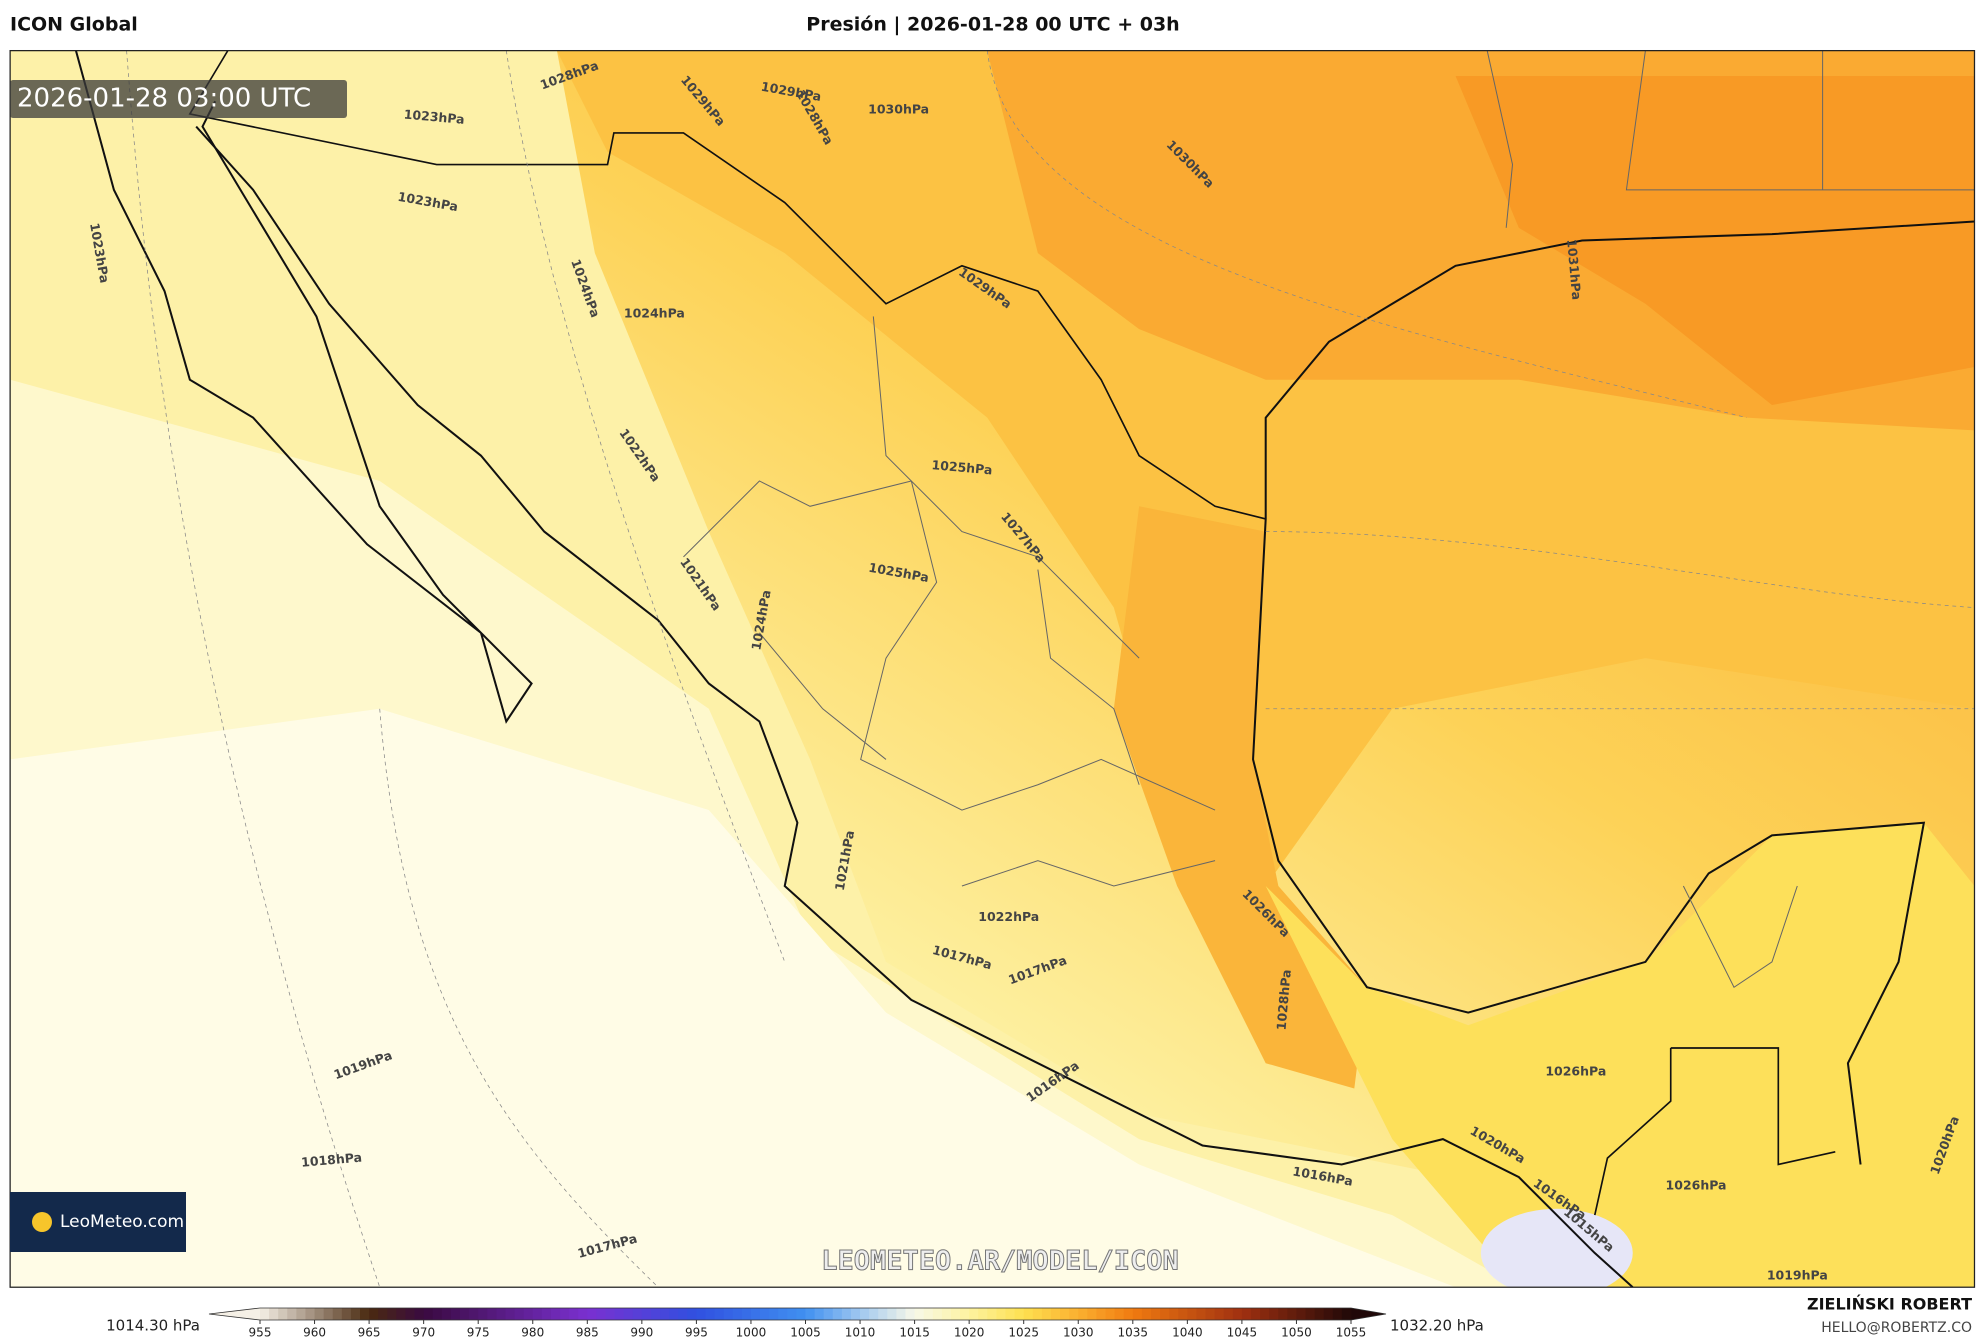 The height and width of the screenshot is (1338, 1977). What do you see at coordinates (153, 1326) in the screenshot?
I see `colorbar-min: 1014.30 hPa` at bounding box center [153, 1326].